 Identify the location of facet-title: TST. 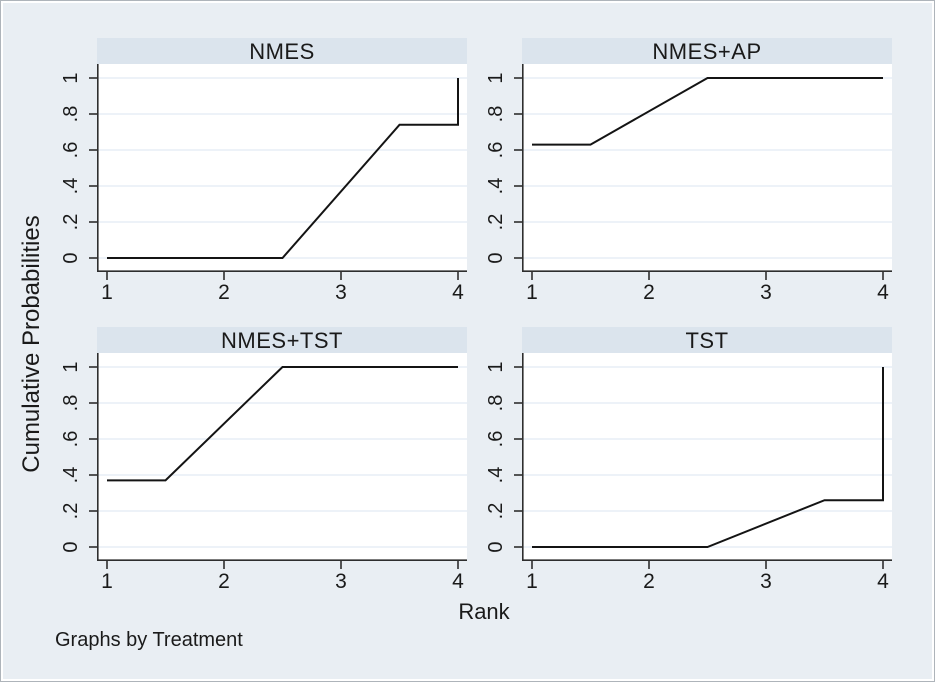
(707, 340).